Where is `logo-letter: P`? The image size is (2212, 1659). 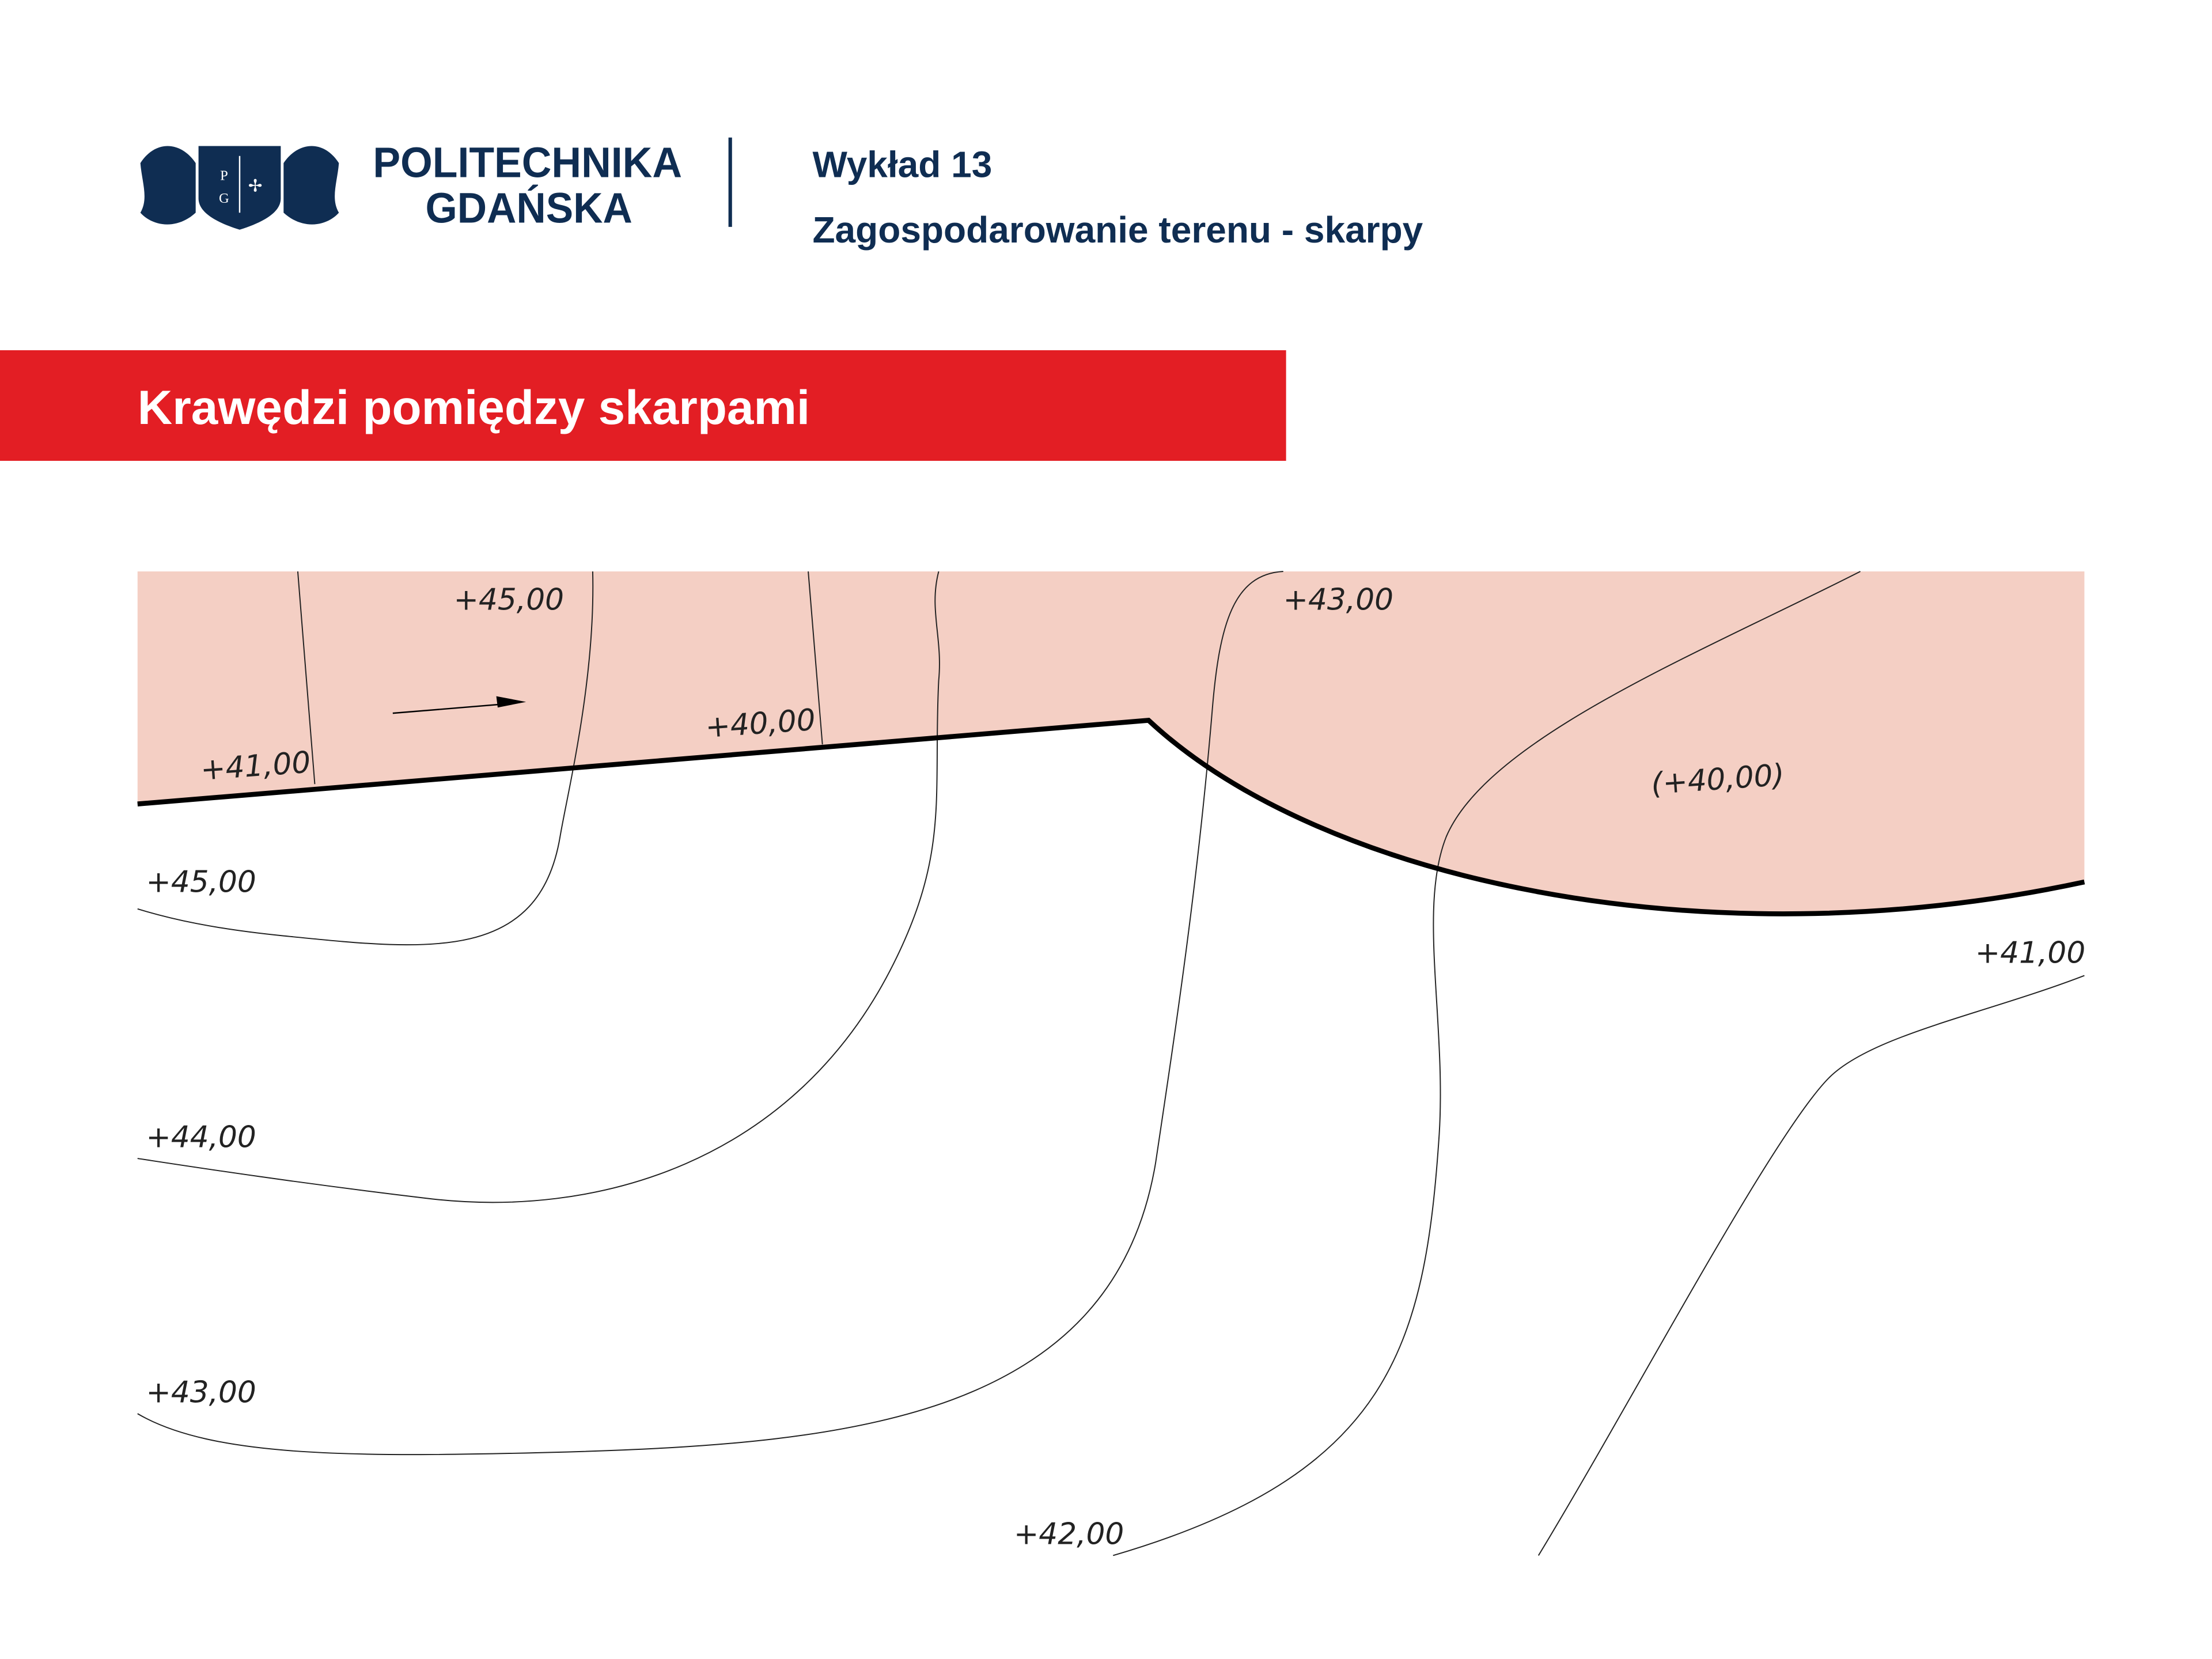
logo-letter: P is located at coordinates (224, 176).